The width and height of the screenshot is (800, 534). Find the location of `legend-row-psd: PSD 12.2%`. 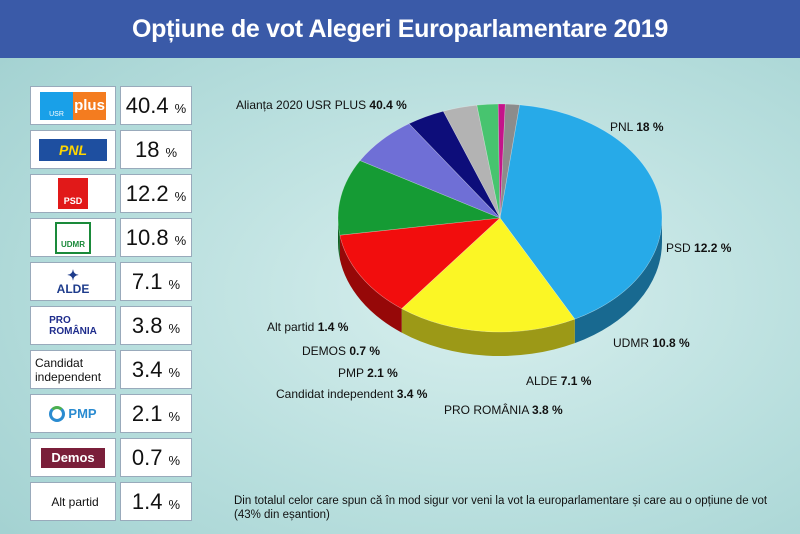

legend-row-psd: PSD 12.2% is located at coordinates (111, 193).